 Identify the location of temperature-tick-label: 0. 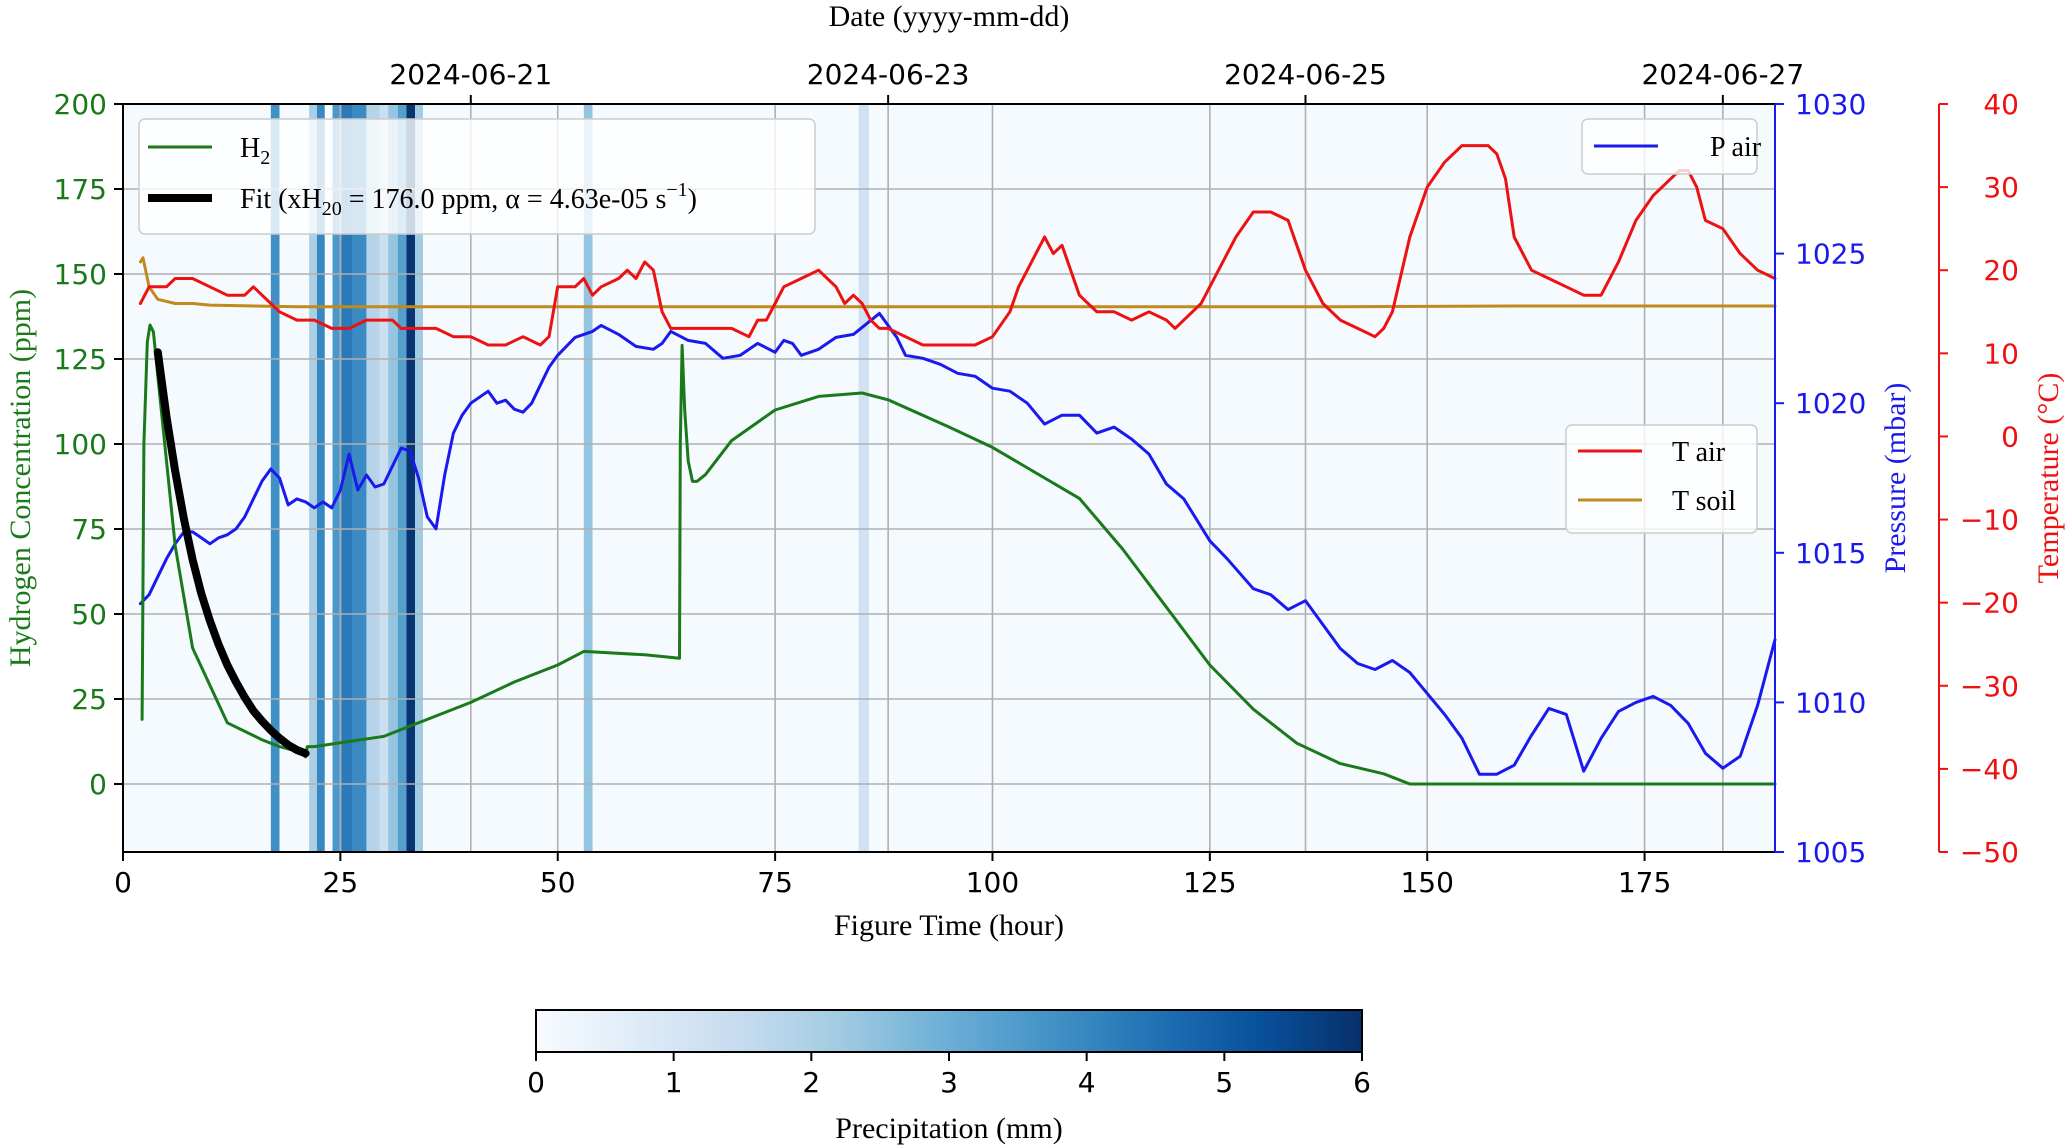
(2010, 436).